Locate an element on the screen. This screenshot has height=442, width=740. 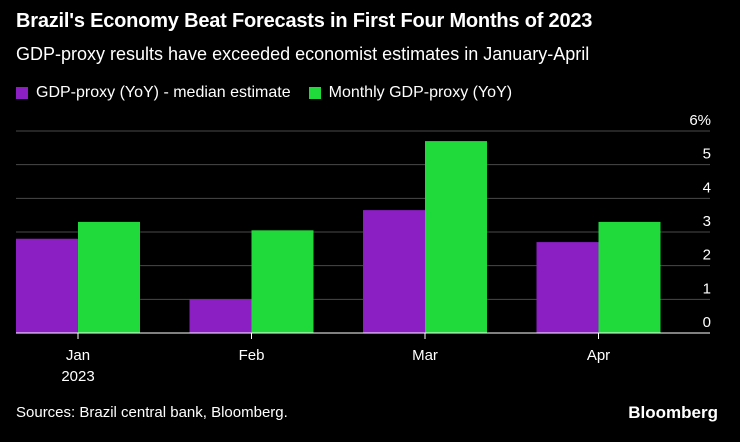
x-tick-label-feb: Feb is located at coordinates (252, 355).